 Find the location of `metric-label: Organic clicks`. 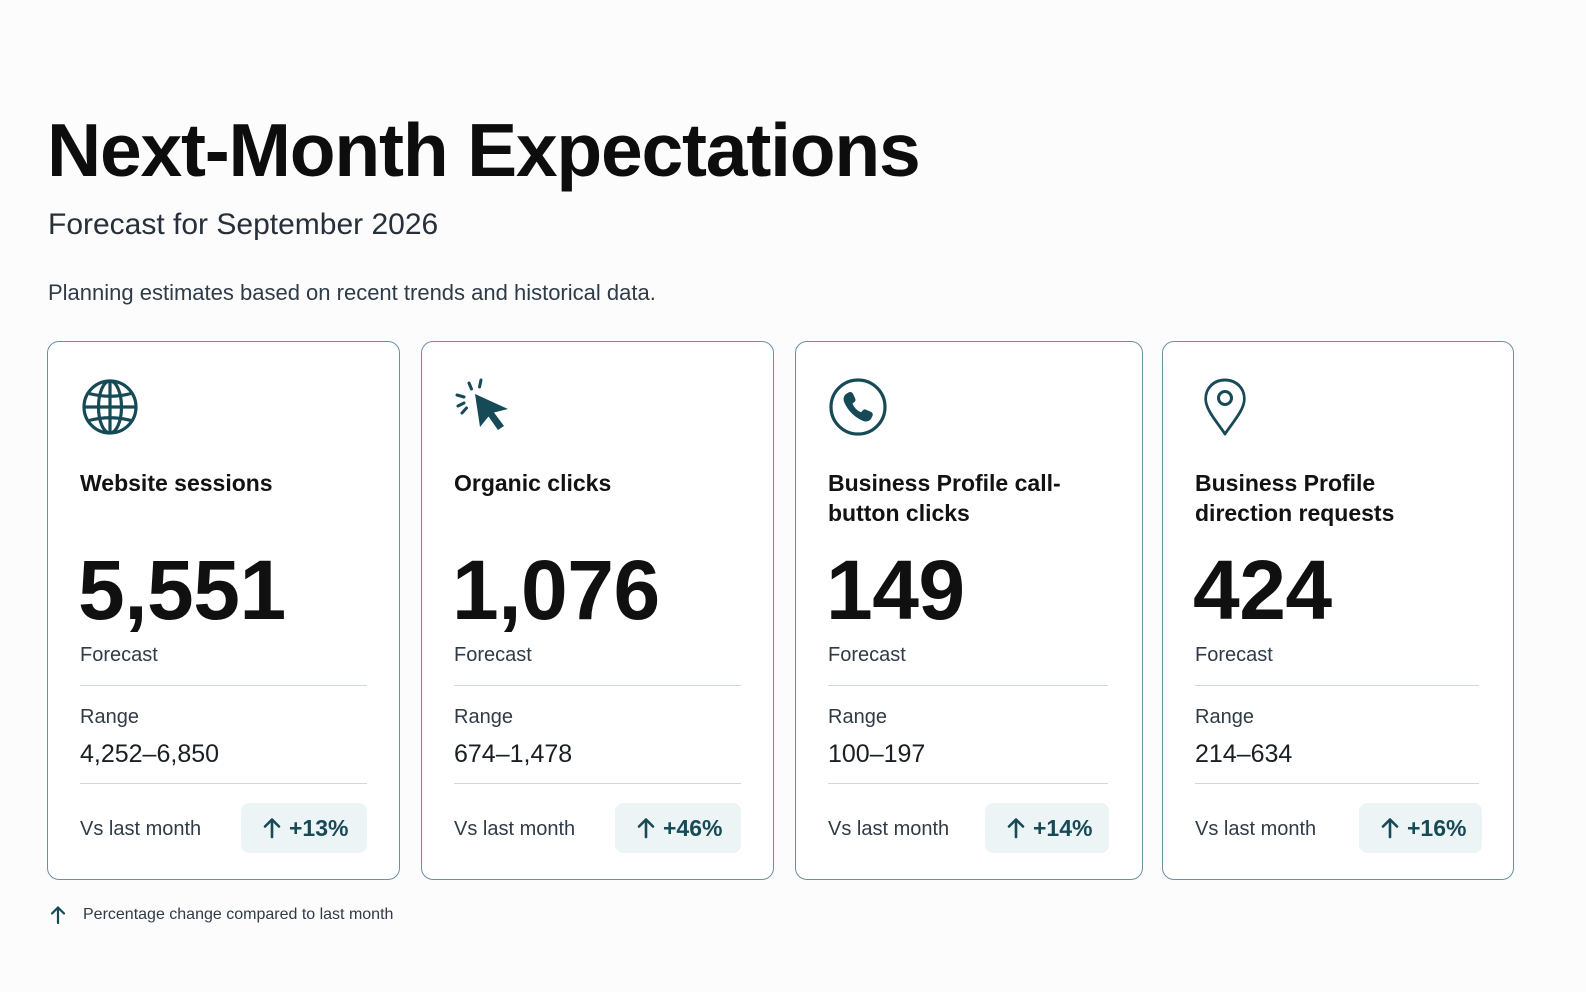

metric-label: Organic clicks is located at coordinates (533, 483).